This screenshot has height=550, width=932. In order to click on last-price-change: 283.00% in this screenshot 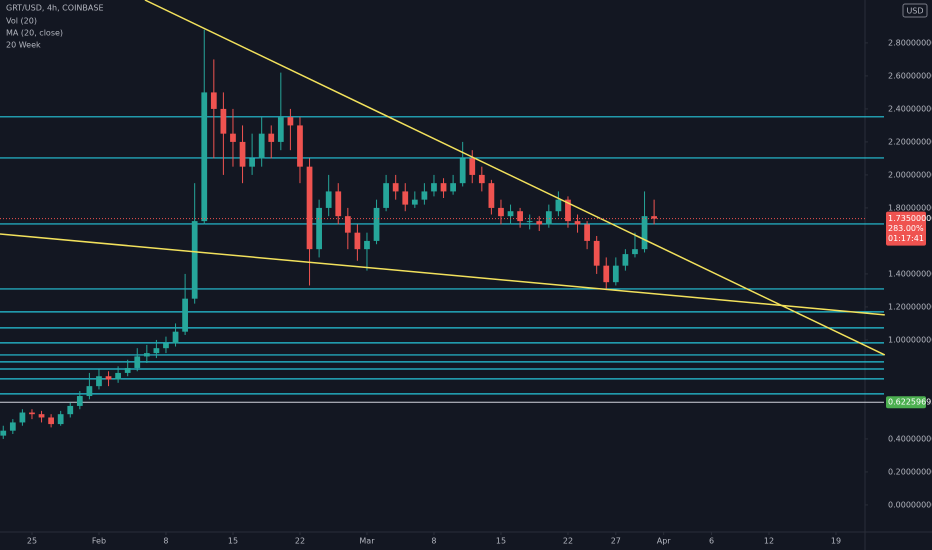, I will do `click(906, 228)`.